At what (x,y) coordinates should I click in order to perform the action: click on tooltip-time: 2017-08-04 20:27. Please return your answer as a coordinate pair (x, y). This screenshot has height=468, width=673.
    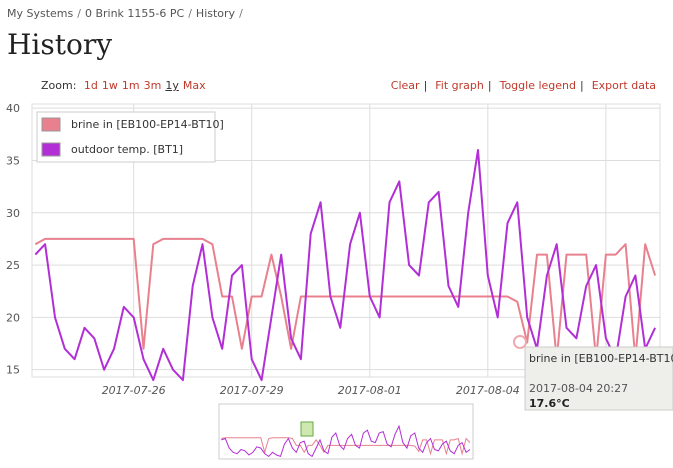
    Looking at the image, I should click on (578, 388).